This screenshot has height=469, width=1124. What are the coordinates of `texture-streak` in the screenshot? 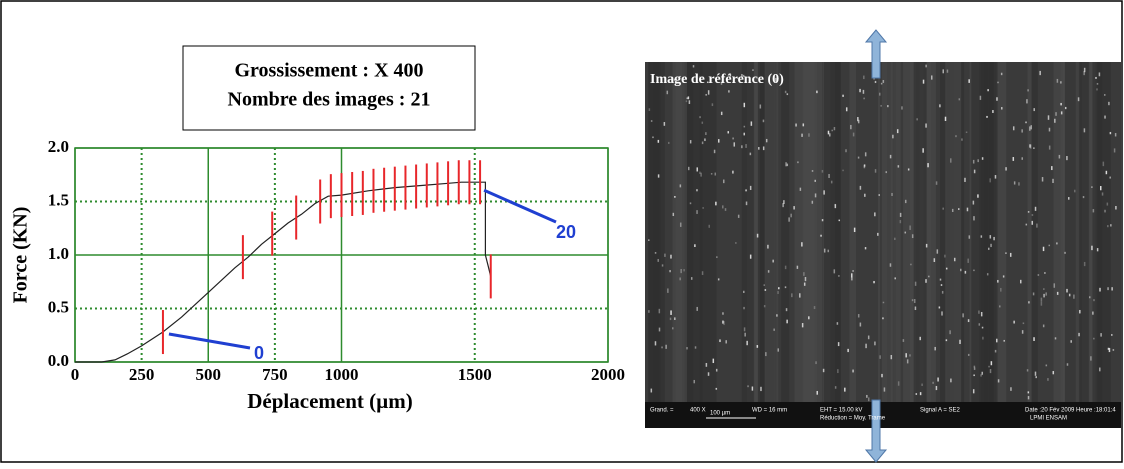 It's located at (771, 232).